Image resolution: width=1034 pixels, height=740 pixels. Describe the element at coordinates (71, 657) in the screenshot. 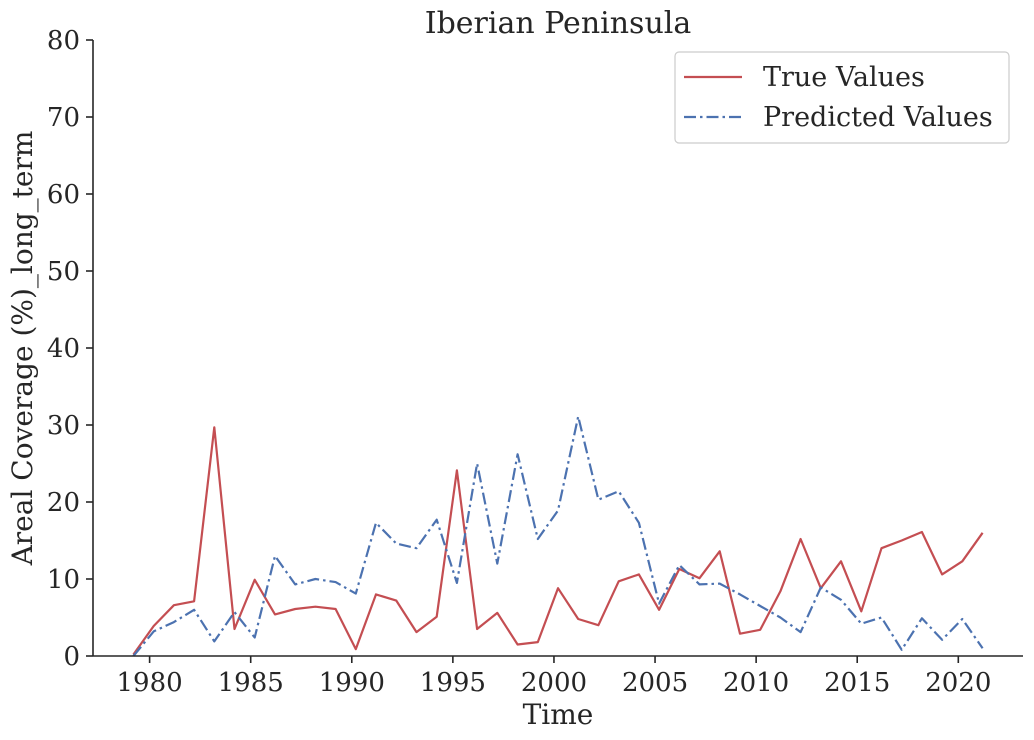

I see `y-tick-label: 0` at that location.